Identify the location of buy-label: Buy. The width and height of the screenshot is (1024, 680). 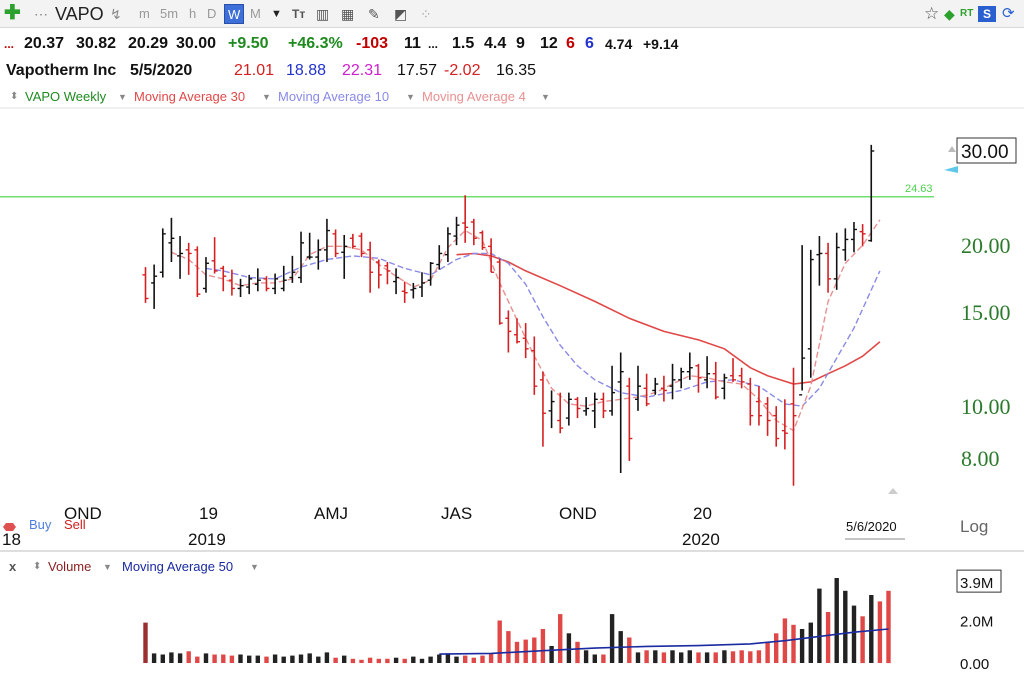
(40, 524).